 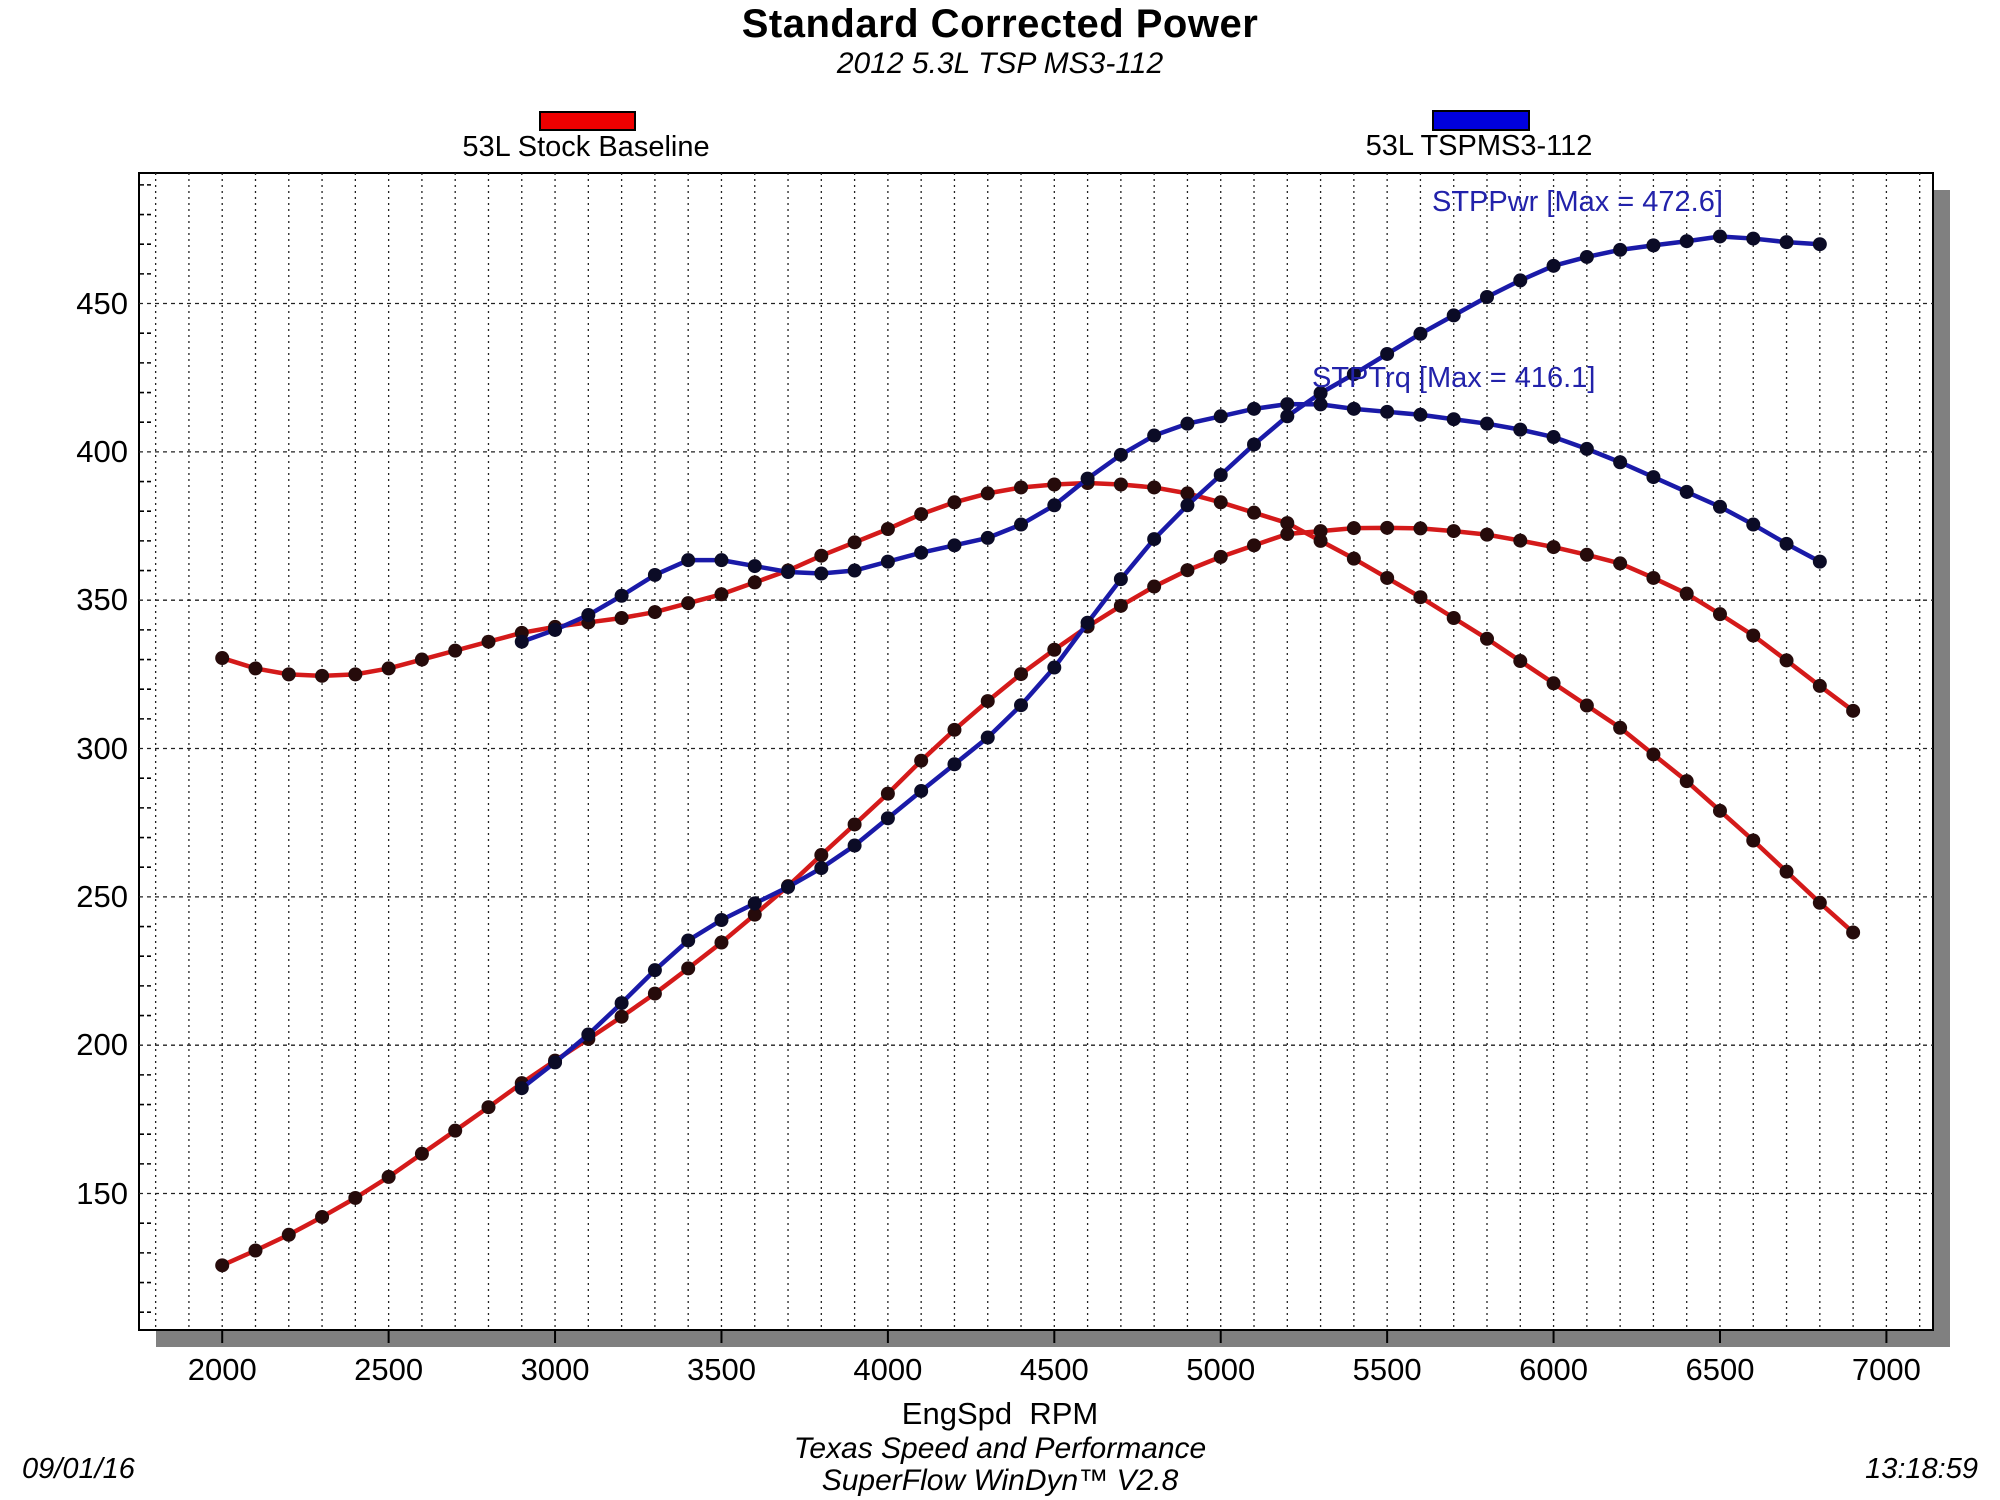 I want to click on axis-shadow-bottom, so click(x=1053, y=1338).